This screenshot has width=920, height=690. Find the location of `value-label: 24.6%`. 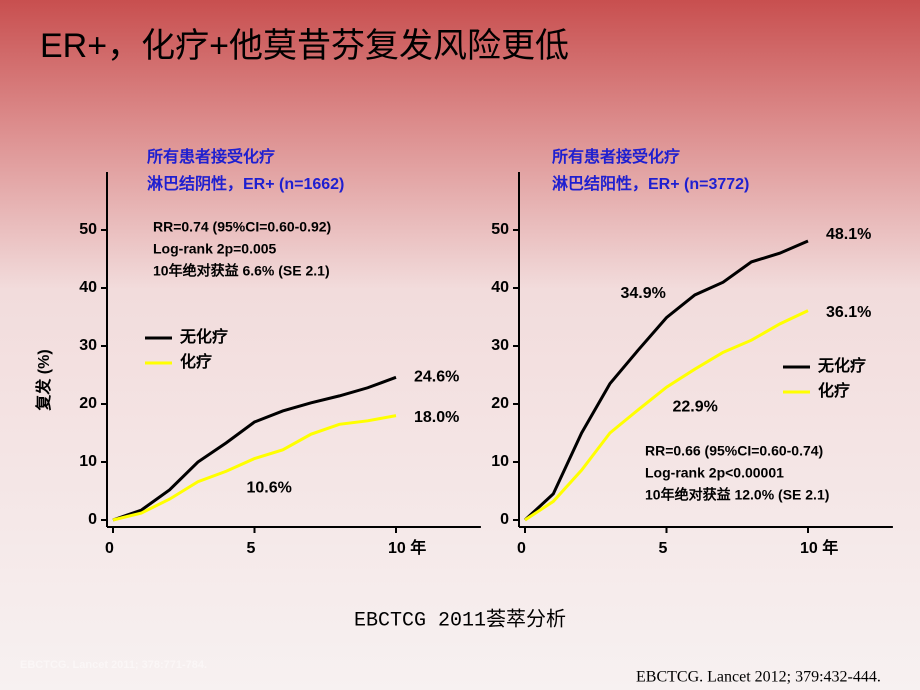

value-label: 24.6% is located at coordinates (436, 377).